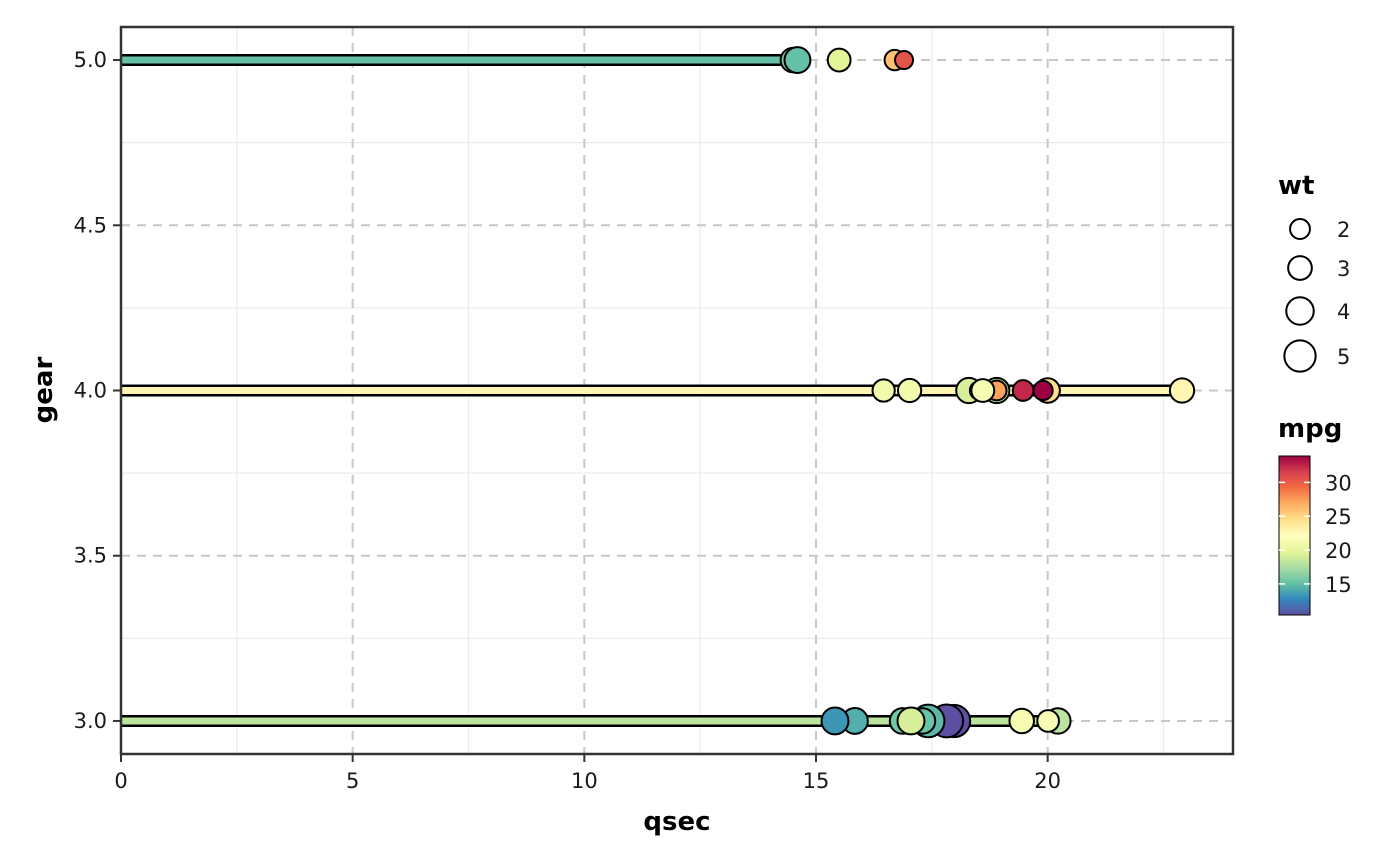 The height and width of the screenshot is (866, 1400). What do you see at coordinates (352, 781) in the screenshot?
I see `x-tick-label: 5` at bounding box center [352, 781].